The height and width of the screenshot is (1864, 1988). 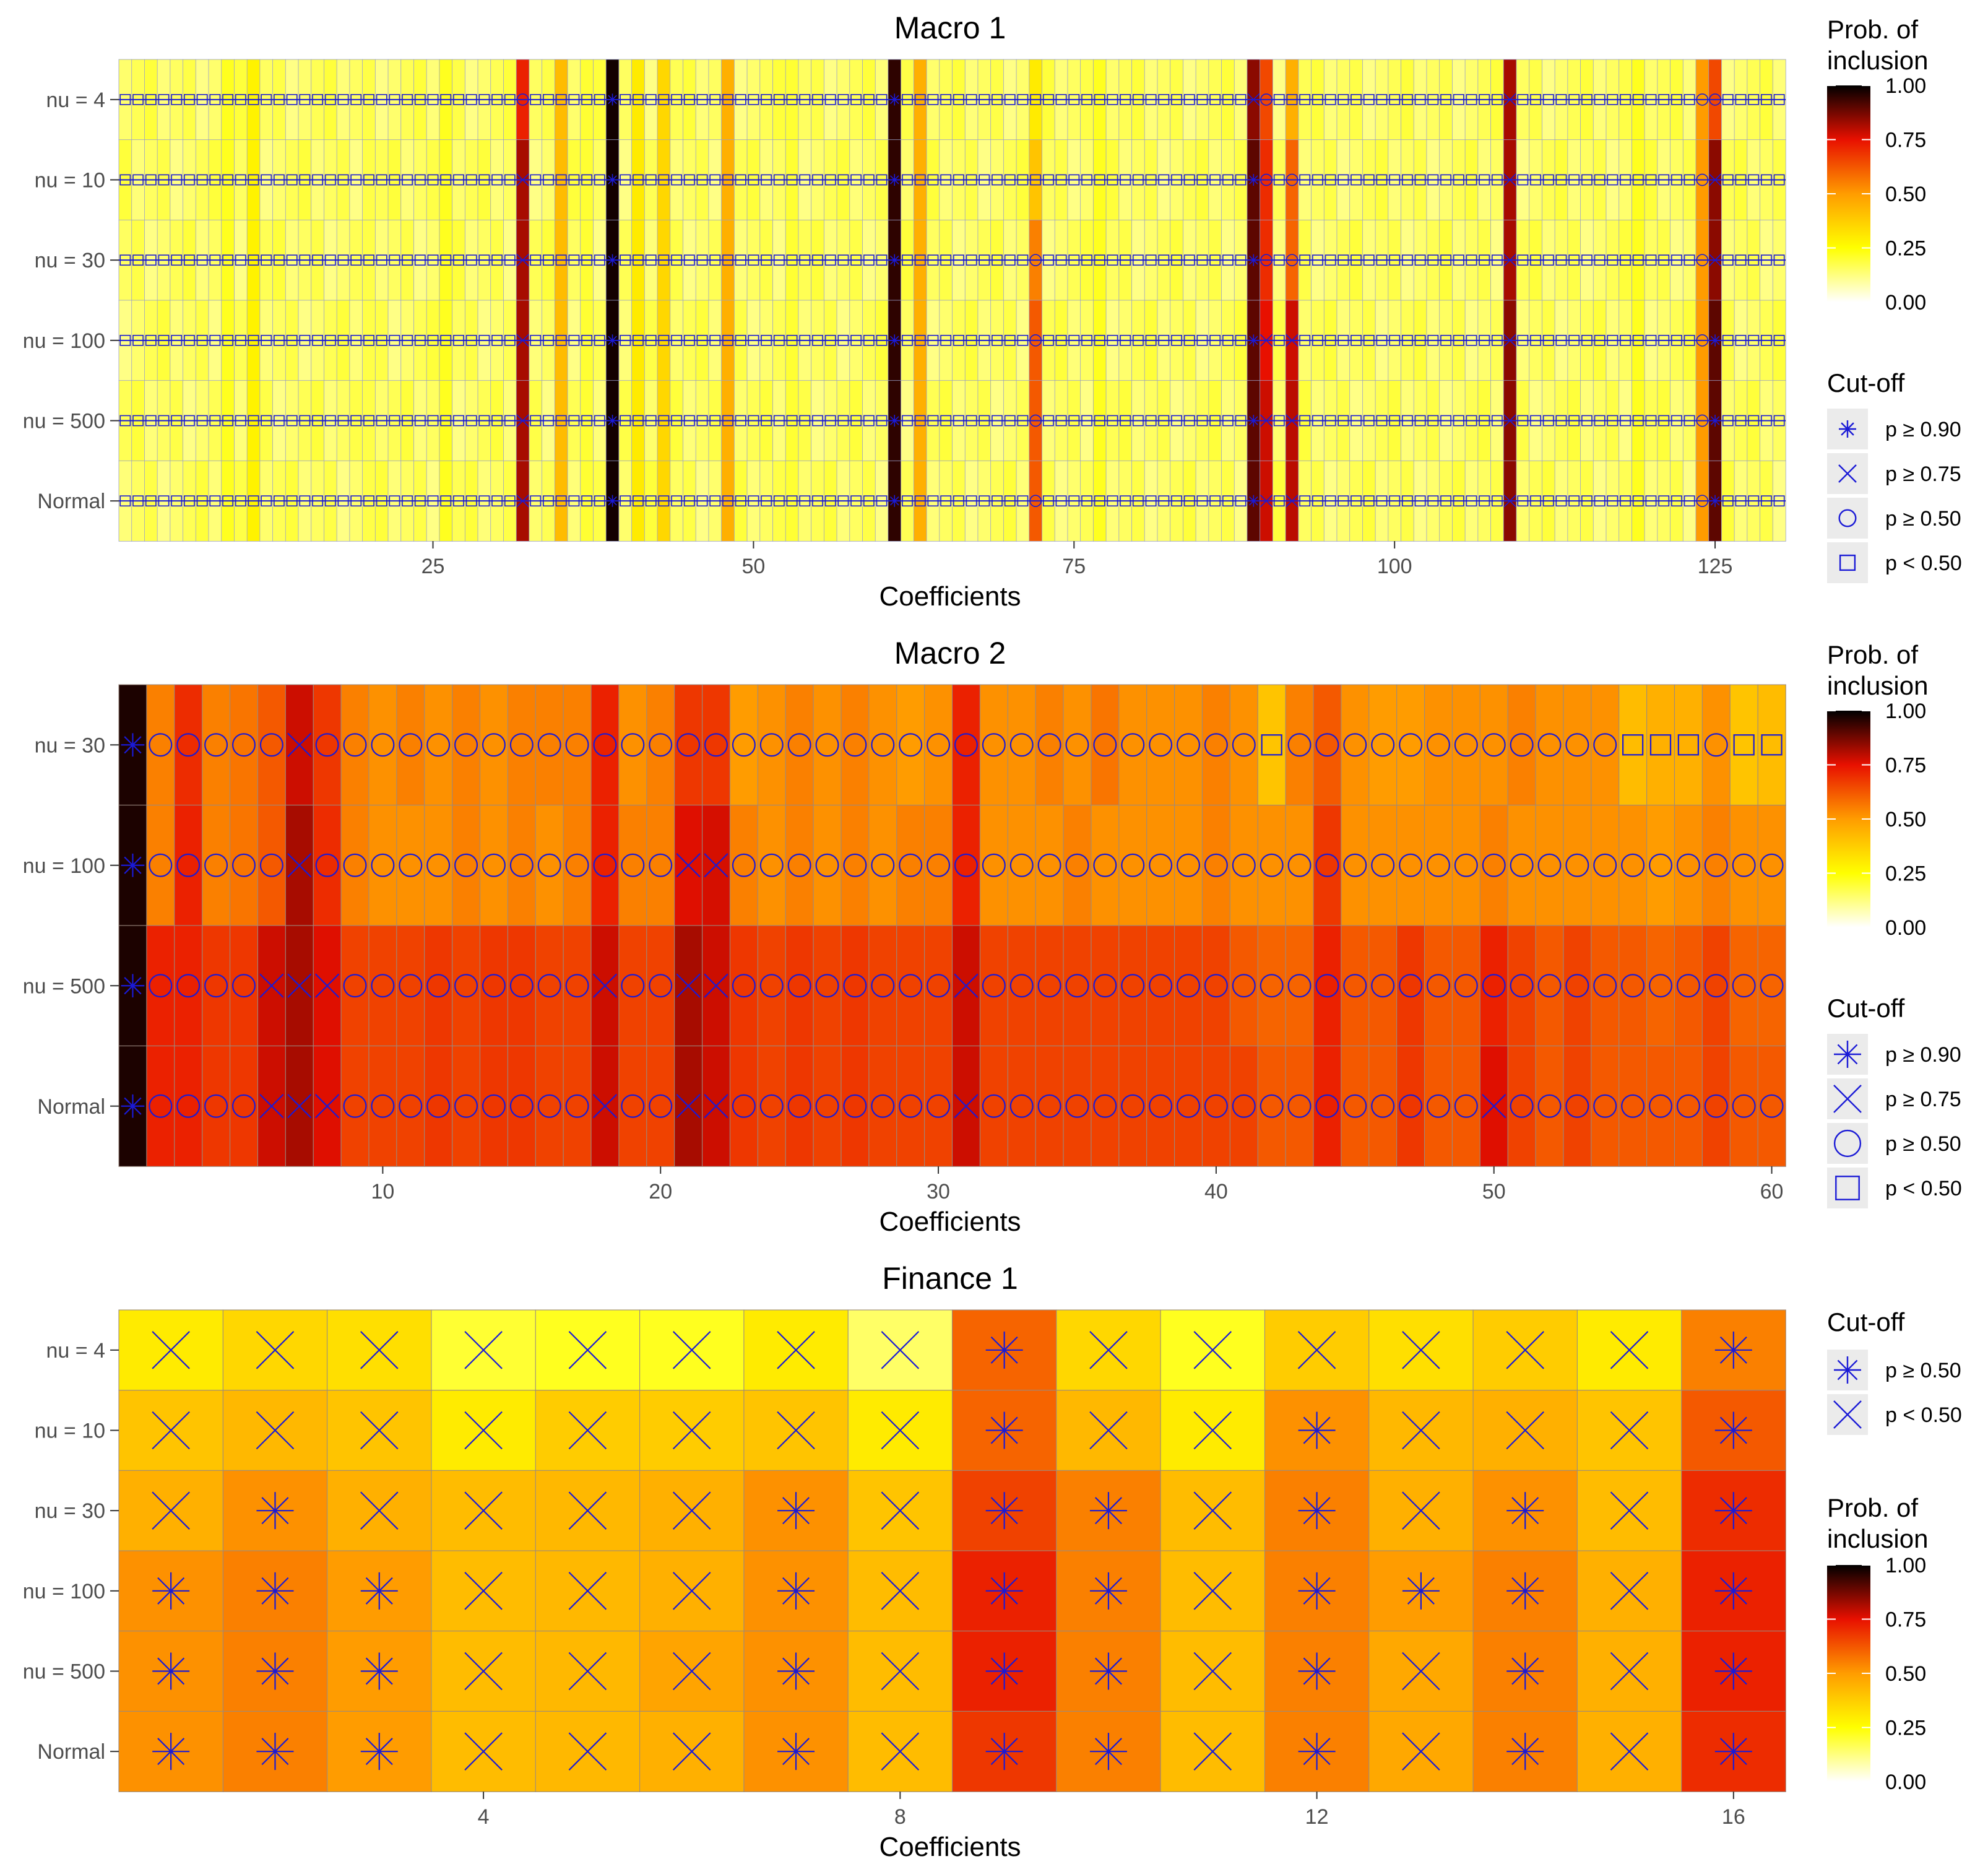 I want to click on square-marker, so click(x=1847, y=562).